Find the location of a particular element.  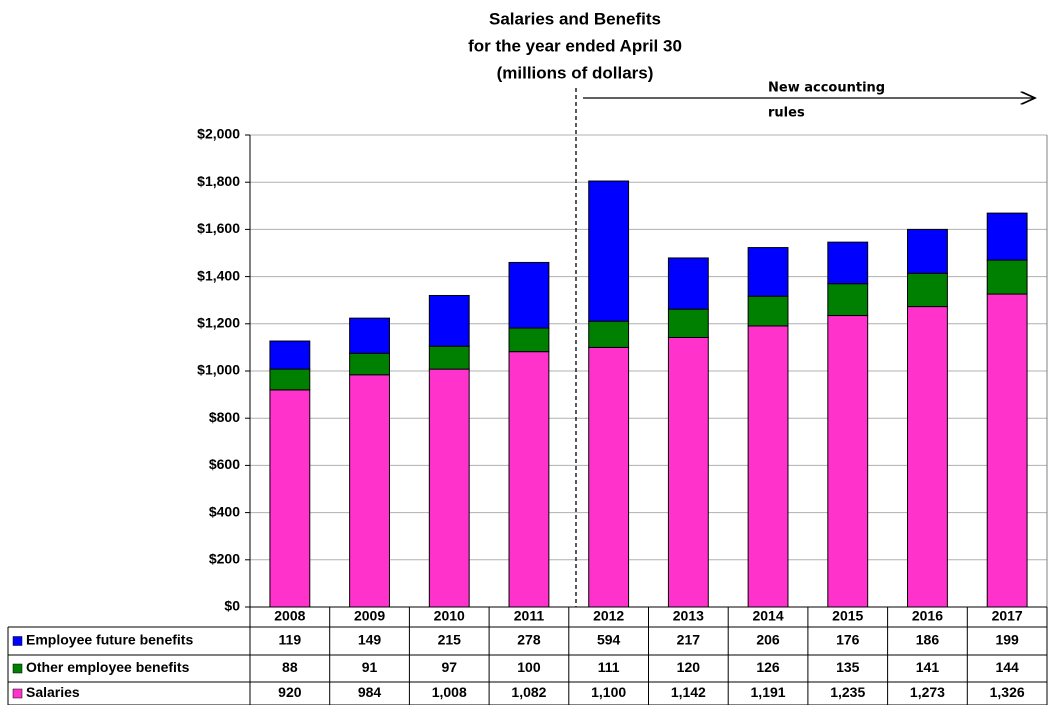

table-value: 206 is located at coordinates (768, 640).